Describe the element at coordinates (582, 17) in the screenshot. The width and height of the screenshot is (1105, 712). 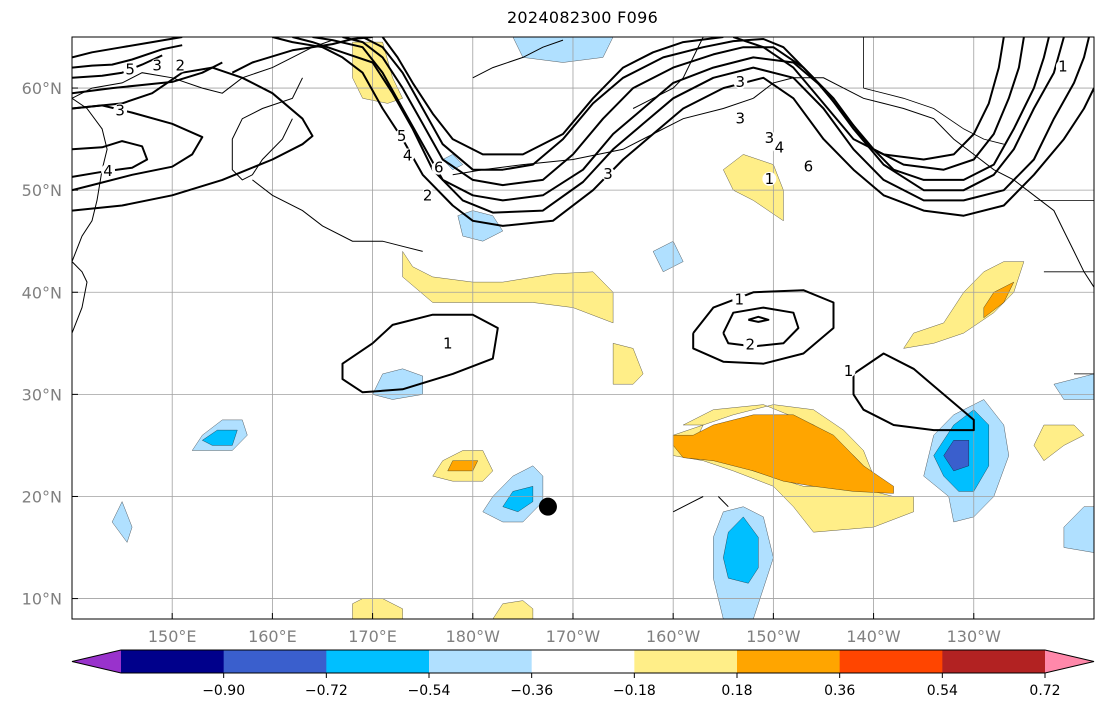
I see `map-title: 2024082300 F096` at that location.